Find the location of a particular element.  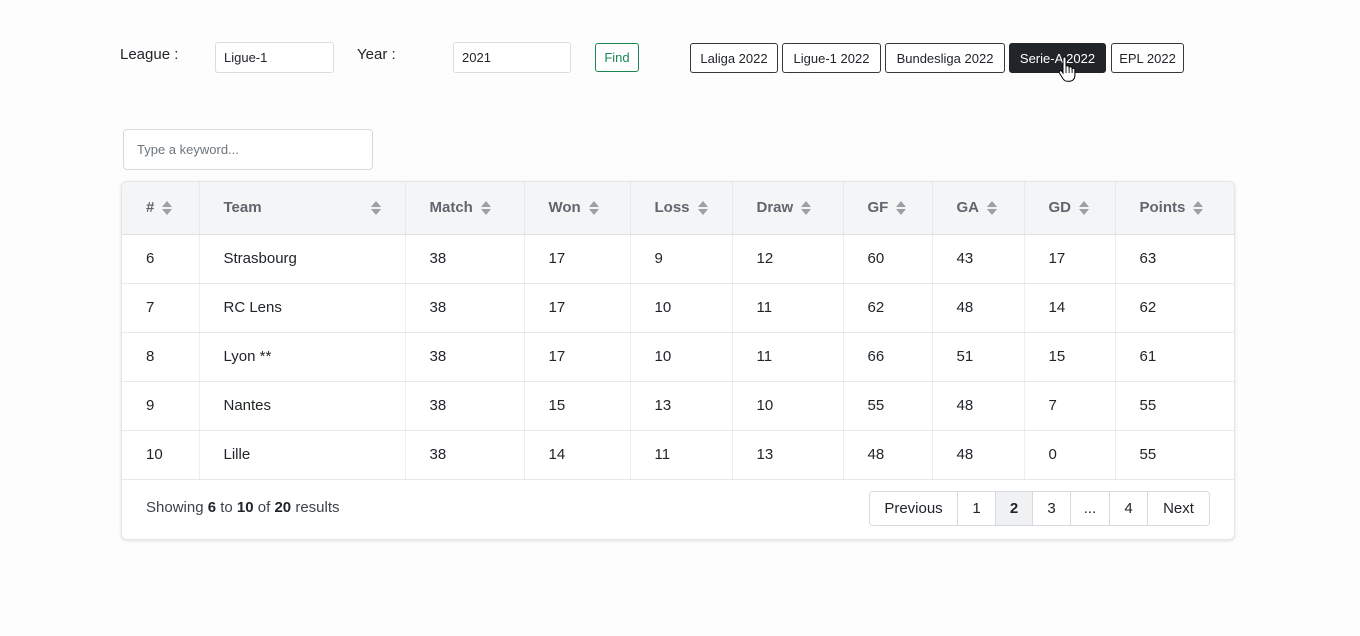

league-input is located at coordinates (274, 57).